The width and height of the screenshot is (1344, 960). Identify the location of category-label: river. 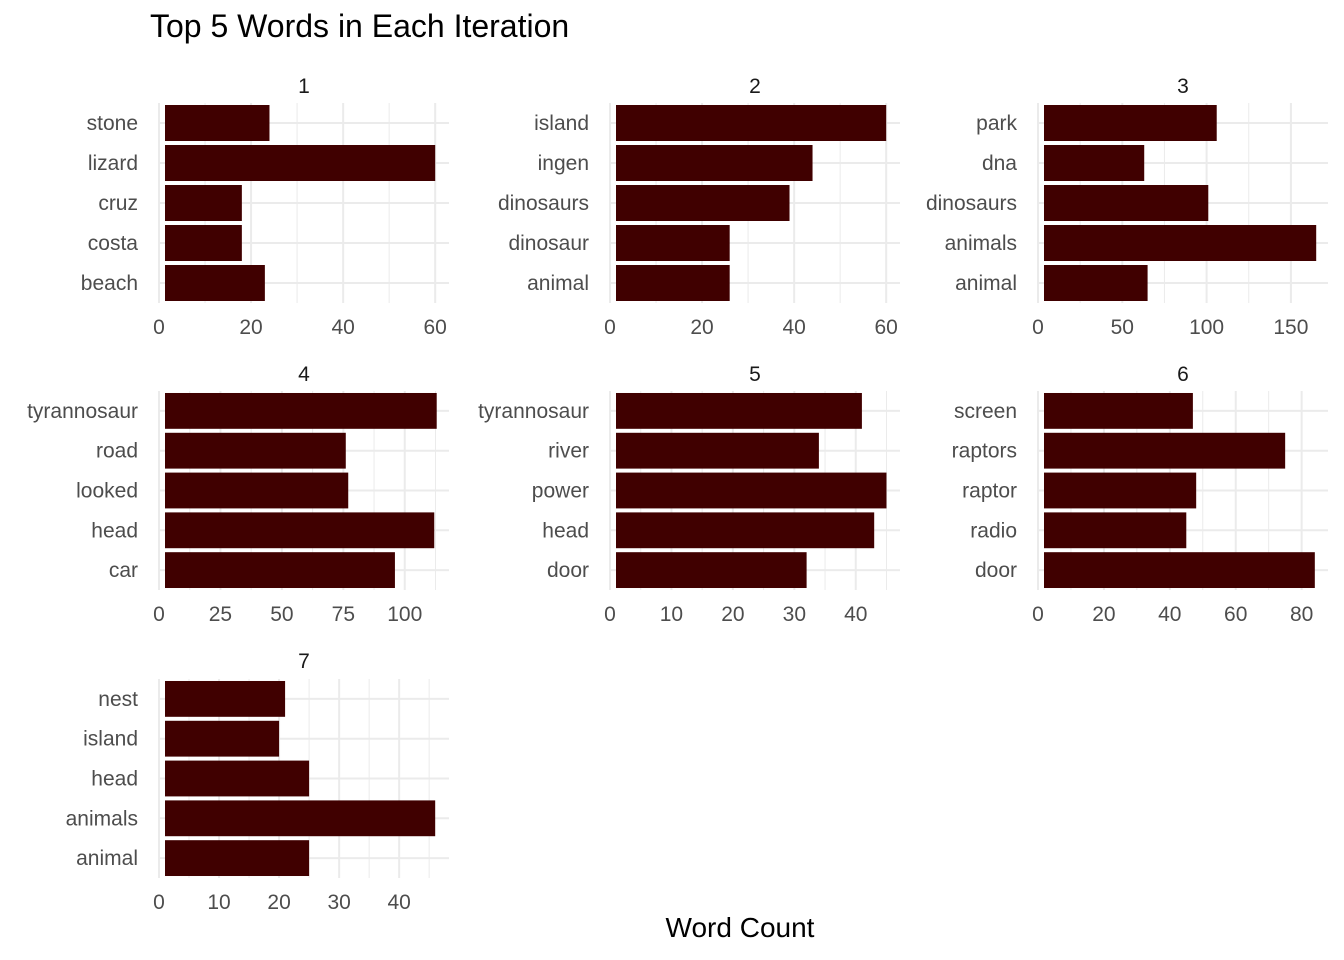
(568, 451).